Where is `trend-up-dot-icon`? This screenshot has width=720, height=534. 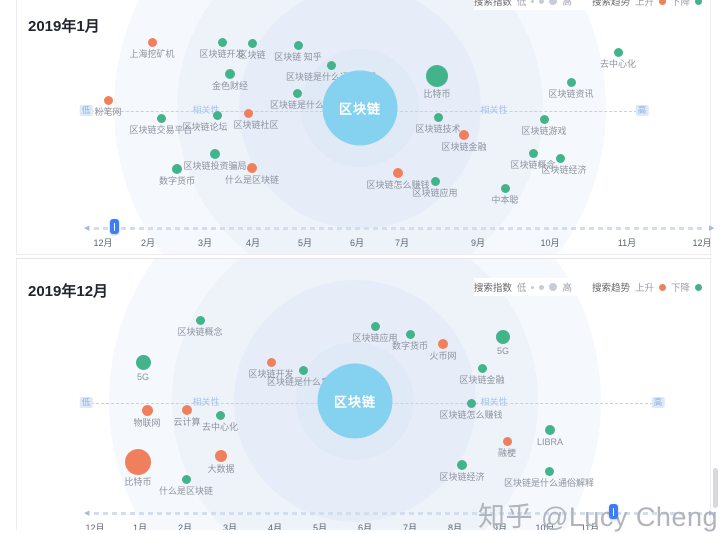 trend-up-dot-icon is located at coordinates (662, 2).